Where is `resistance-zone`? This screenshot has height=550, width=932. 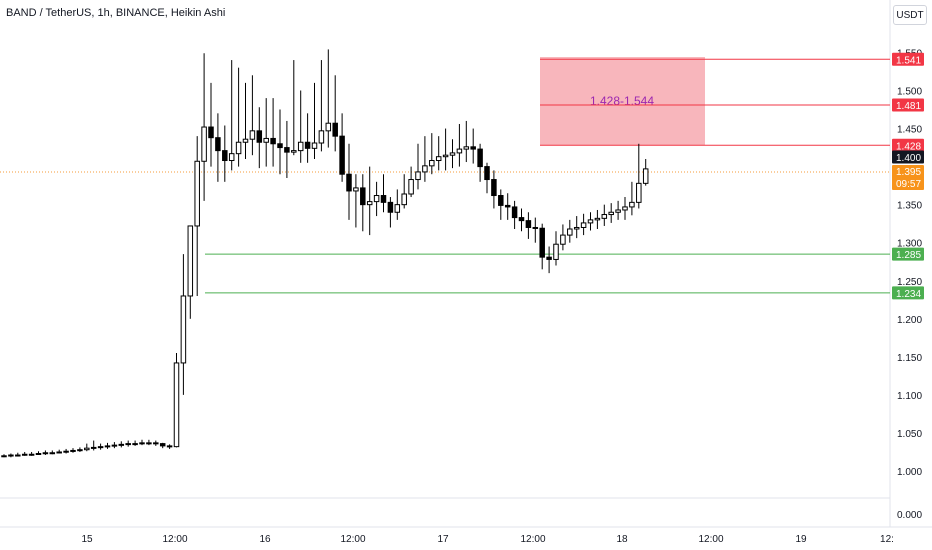 resistance-zone is located at coordinates (622, 101).